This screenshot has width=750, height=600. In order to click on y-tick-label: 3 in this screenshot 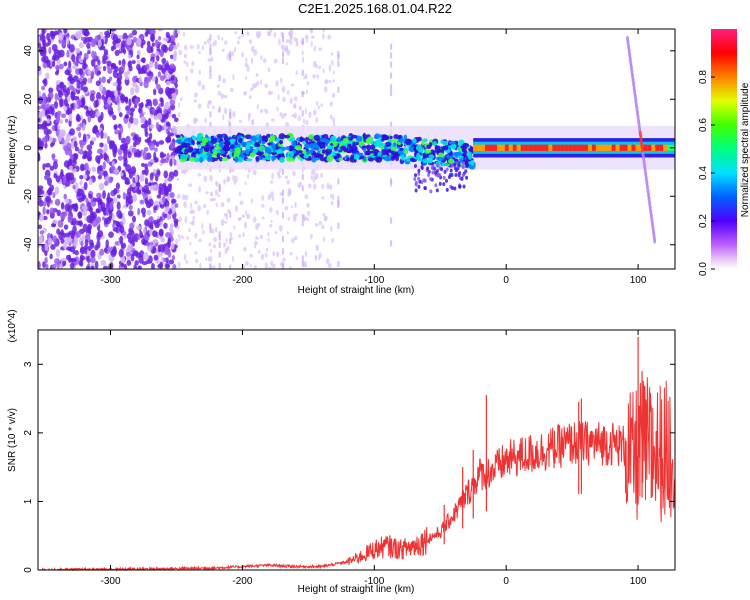, I will do `click(28, 364)`.